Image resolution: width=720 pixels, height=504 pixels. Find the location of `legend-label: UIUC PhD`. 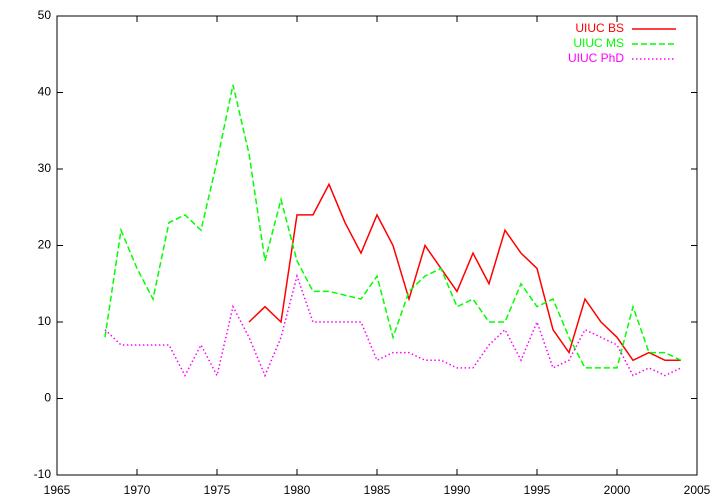

legend-label: UIUC PhD is located at coordinates (596, 58).